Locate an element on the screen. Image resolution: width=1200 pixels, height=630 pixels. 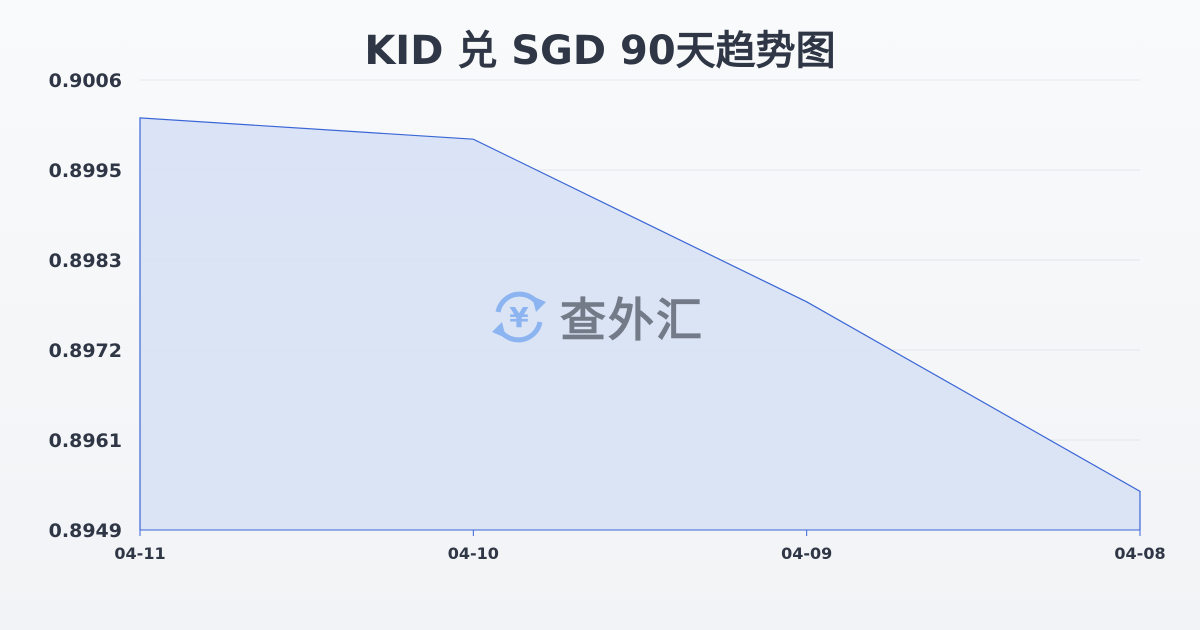
watermark-text: 查外汇 is located at coordinates (632, 320).